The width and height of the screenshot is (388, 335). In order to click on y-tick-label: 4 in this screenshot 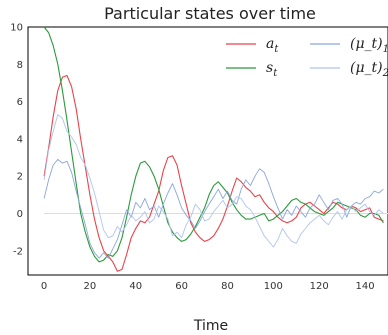, I will do `click(20, 139)`.